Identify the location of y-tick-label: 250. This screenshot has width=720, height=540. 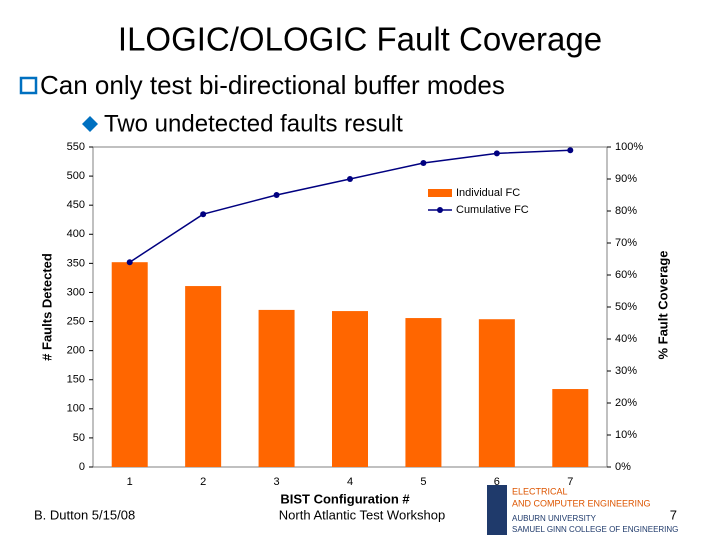
(76, 321).